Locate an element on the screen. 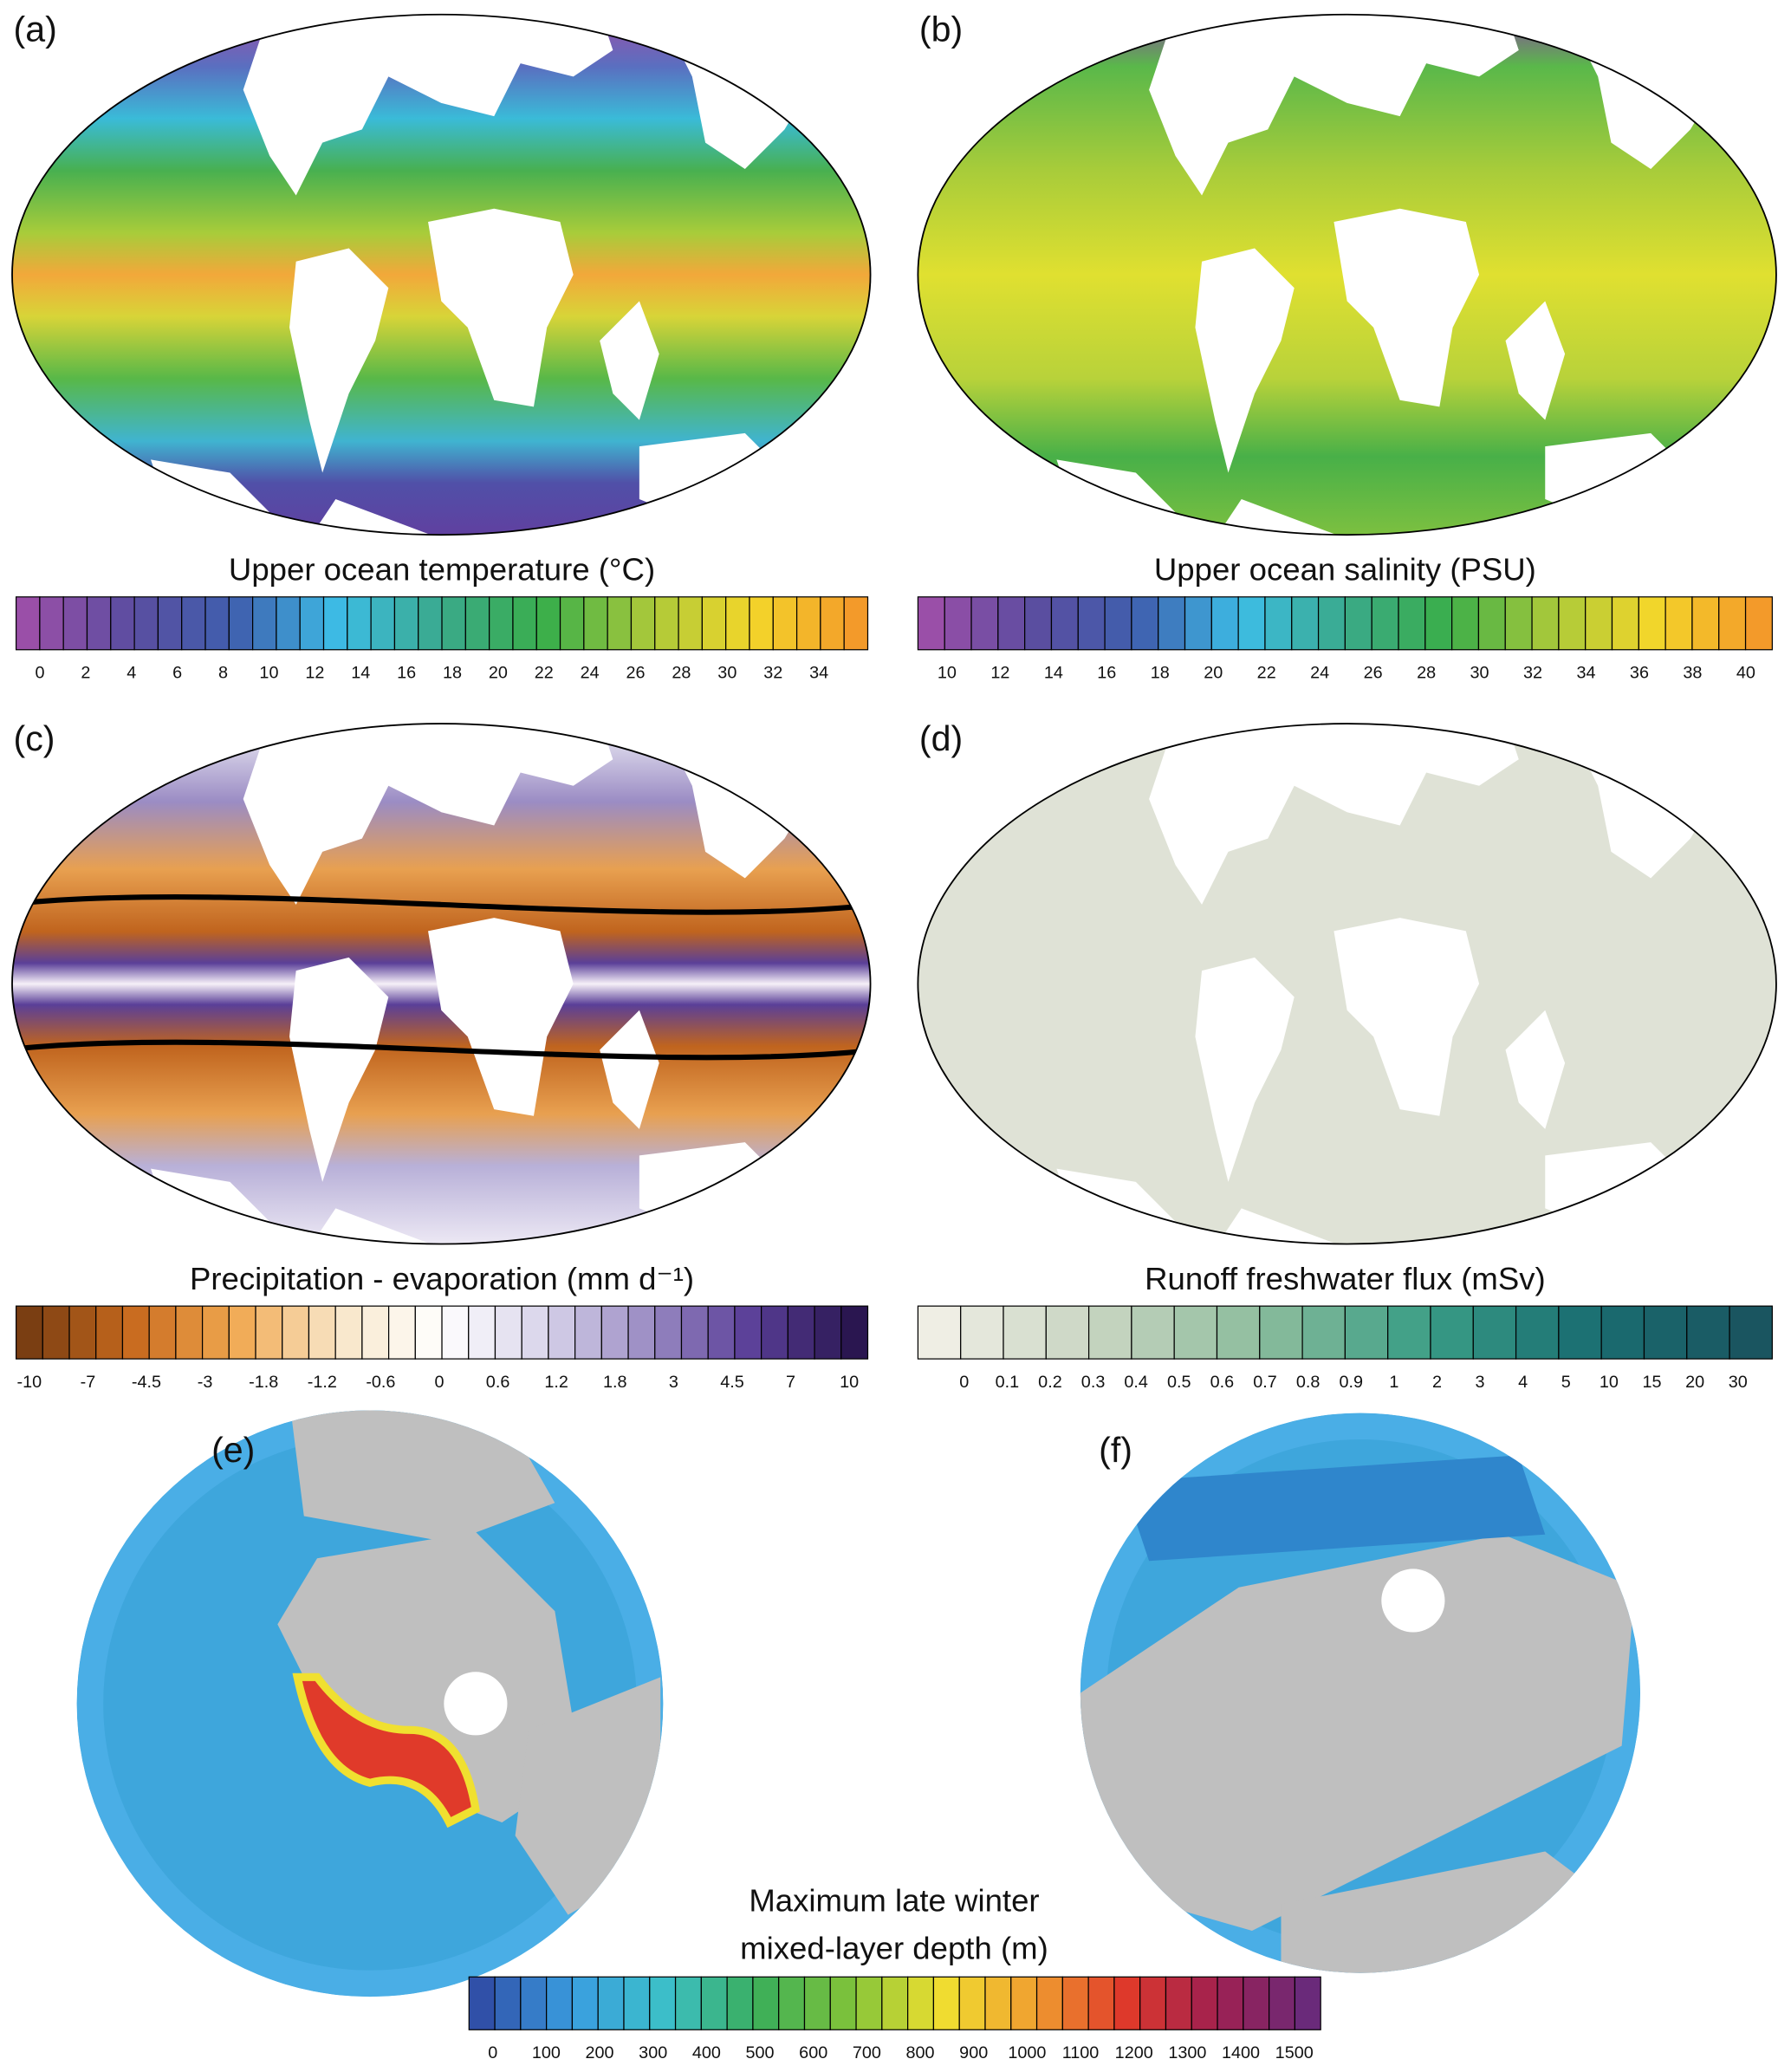 This screenshot has width=1791, height=2072. panel-label: (a) is located at coordinates (35, 29).